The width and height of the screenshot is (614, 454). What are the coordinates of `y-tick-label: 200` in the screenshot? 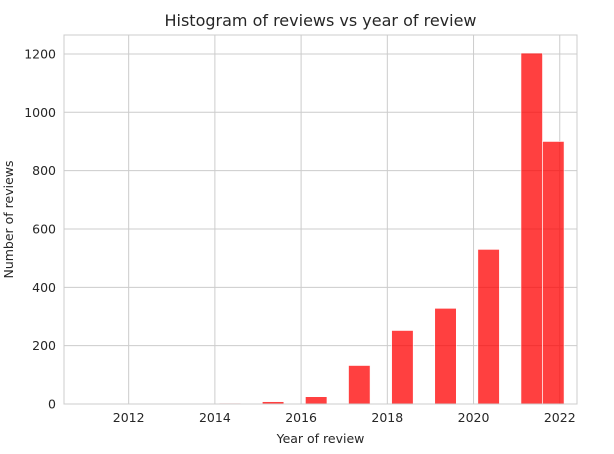 It's located at (44, 345).